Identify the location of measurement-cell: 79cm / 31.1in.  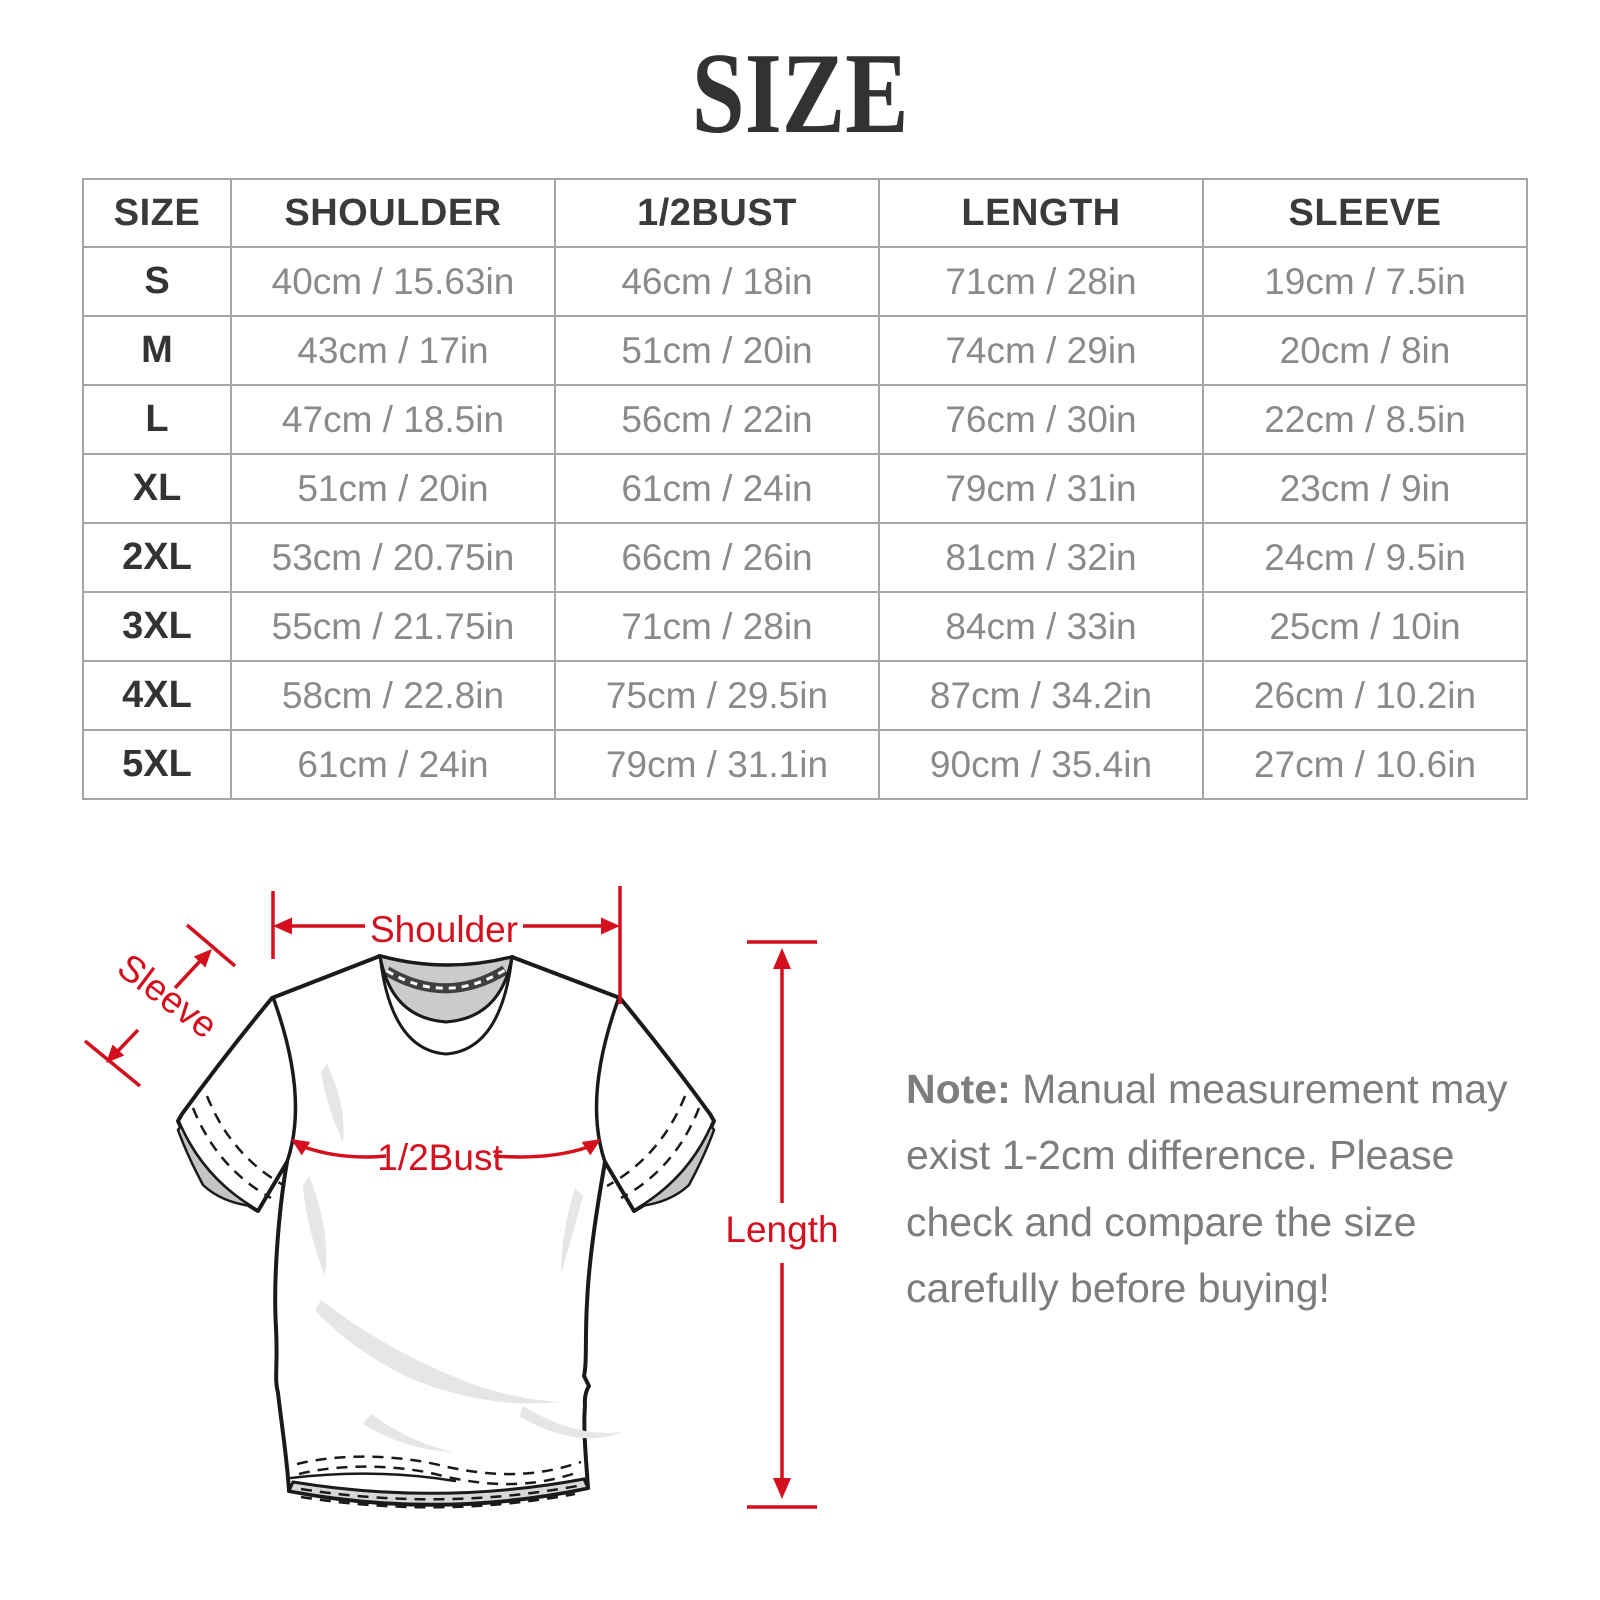
(717, 764).